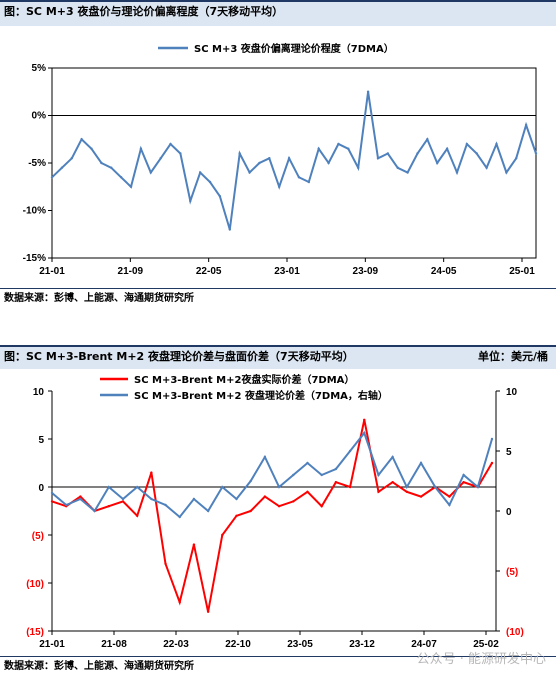  I want to click on chart1-x-tick-label: 21-09, so click(131, 271).